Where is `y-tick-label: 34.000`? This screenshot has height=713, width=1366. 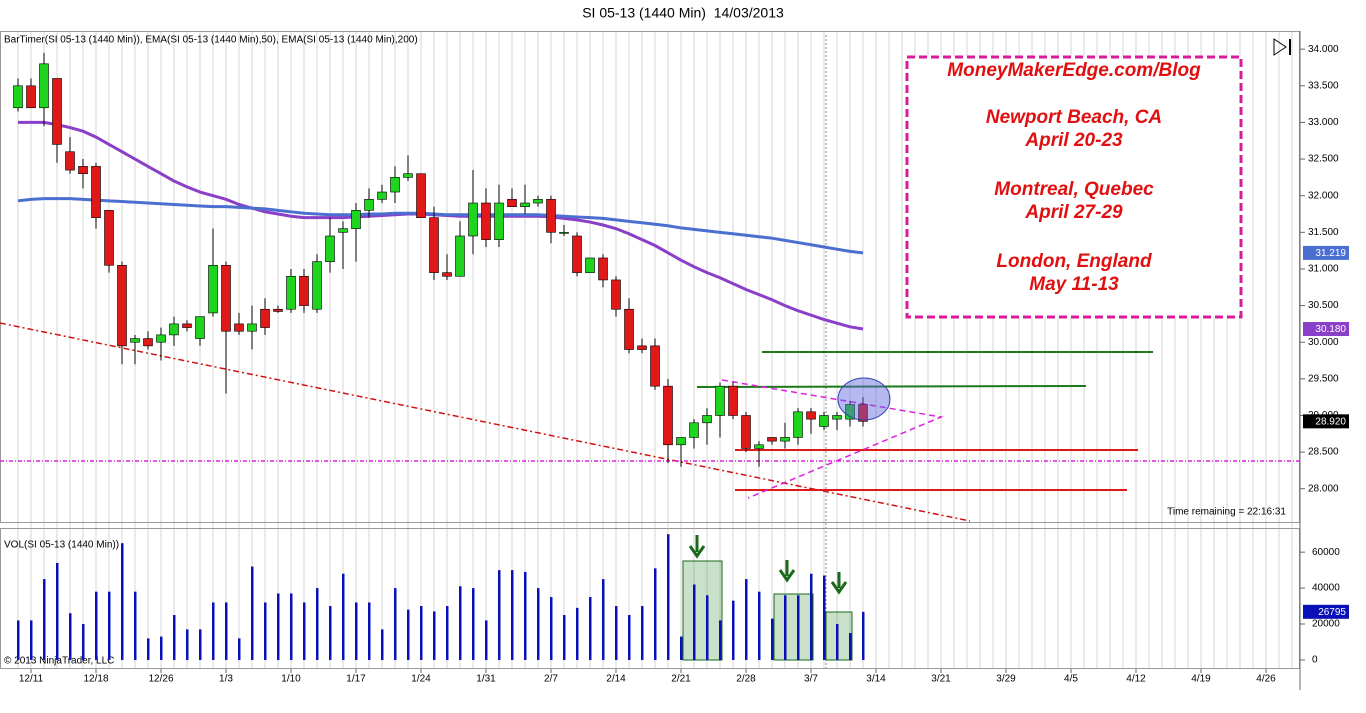 y-tick-label: 34.000 is located at coordinates (1323, 49).